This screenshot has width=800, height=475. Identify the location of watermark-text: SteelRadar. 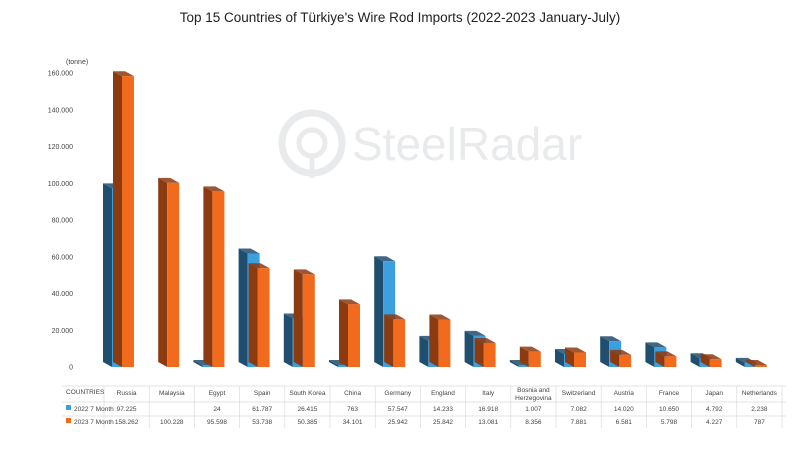
(467, 144).